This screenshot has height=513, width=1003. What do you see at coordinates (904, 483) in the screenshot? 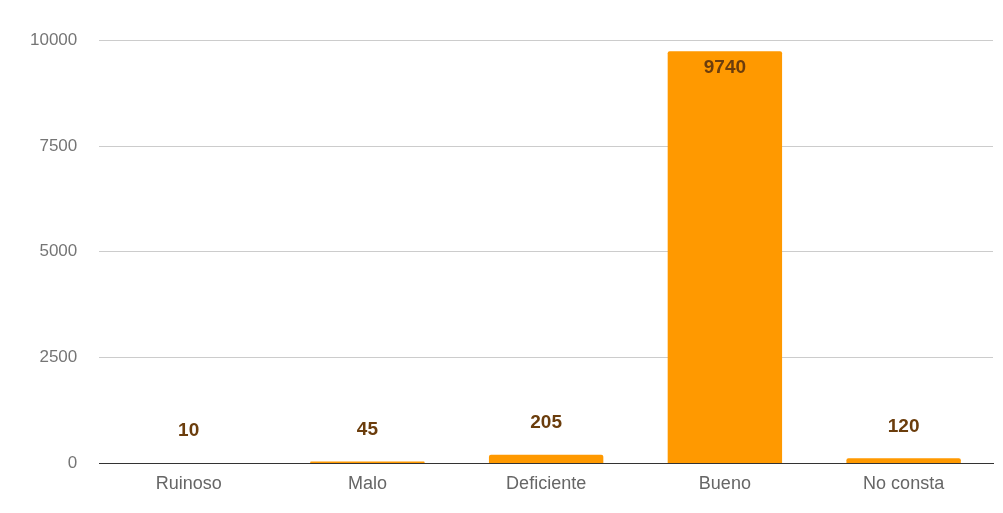
I see `x-tick-label: No consta` at bounding box center [904, 483].